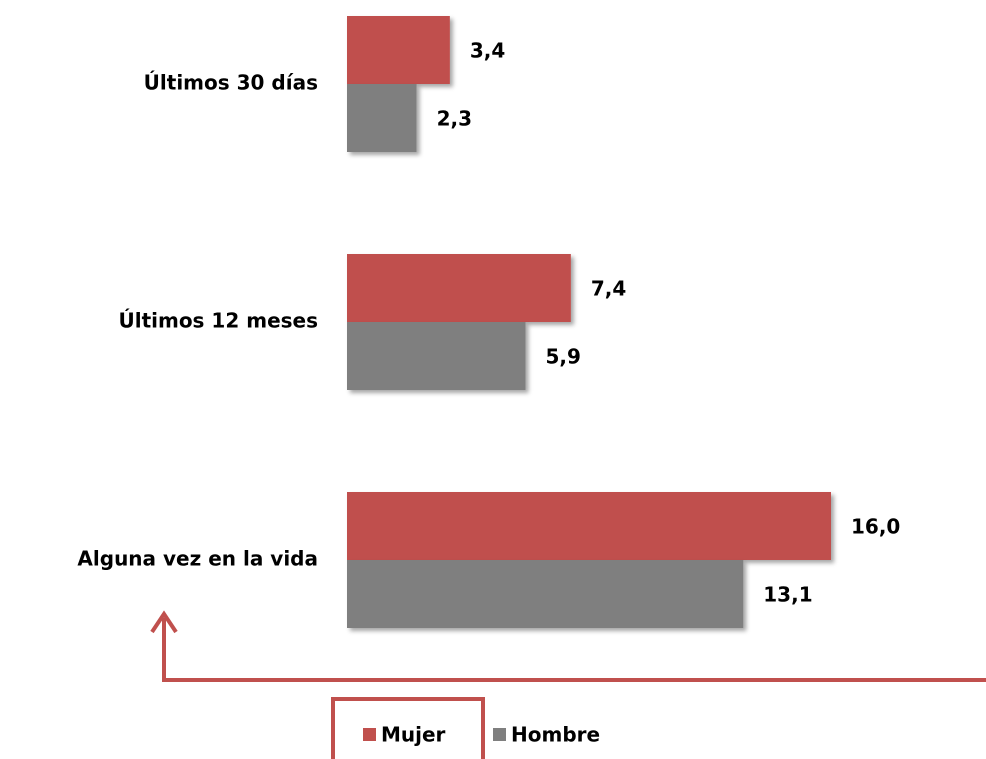  What do you see at coordinates (231, 83) in the screenshot?
I see `category-label: Últimos 30 días` at bounding box center [231, 83].